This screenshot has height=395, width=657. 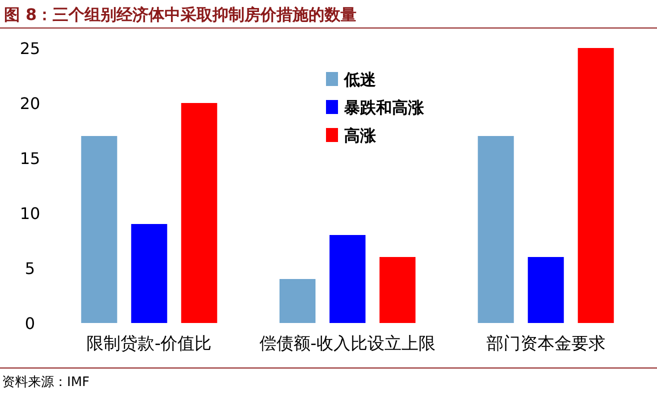 I want to click on y-tick-label: 0, so click(x=30, y=323).